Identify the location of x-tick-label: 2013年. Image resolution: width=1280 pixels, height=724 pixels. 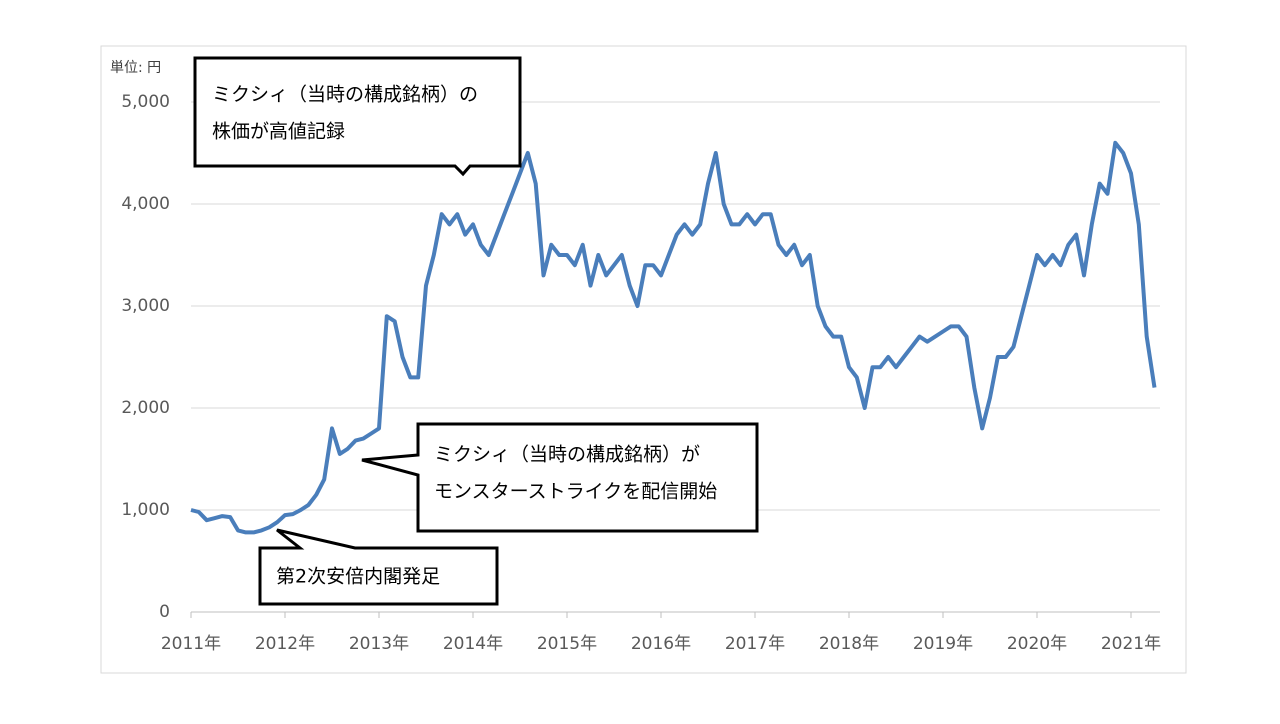
(379, 644).